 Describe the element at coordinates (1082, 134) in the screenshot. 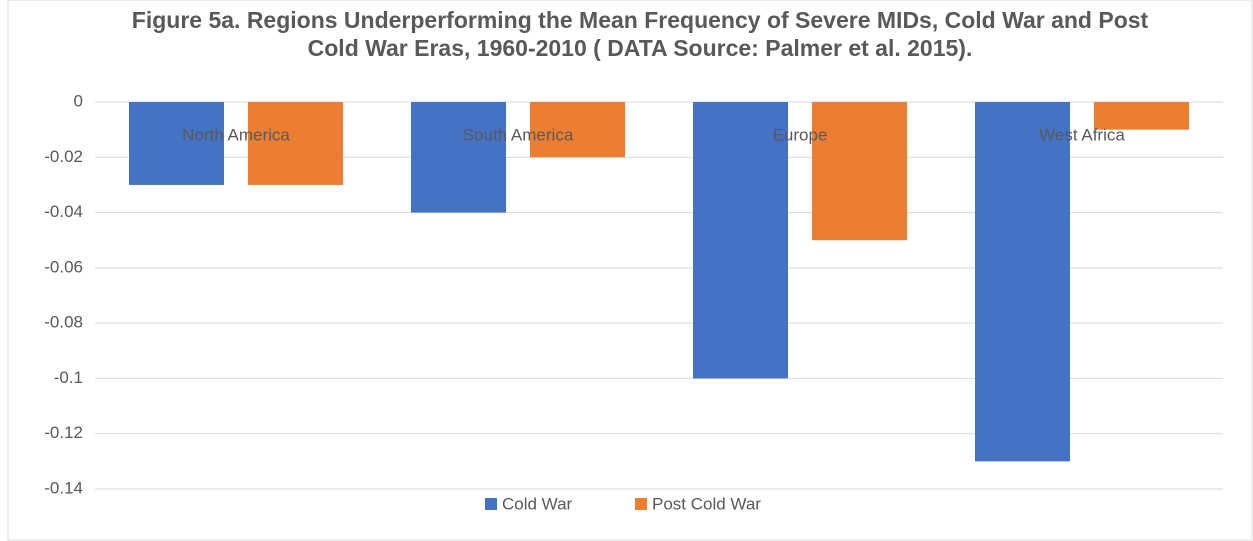

I see `x-tick-label: West Africa` at that location.